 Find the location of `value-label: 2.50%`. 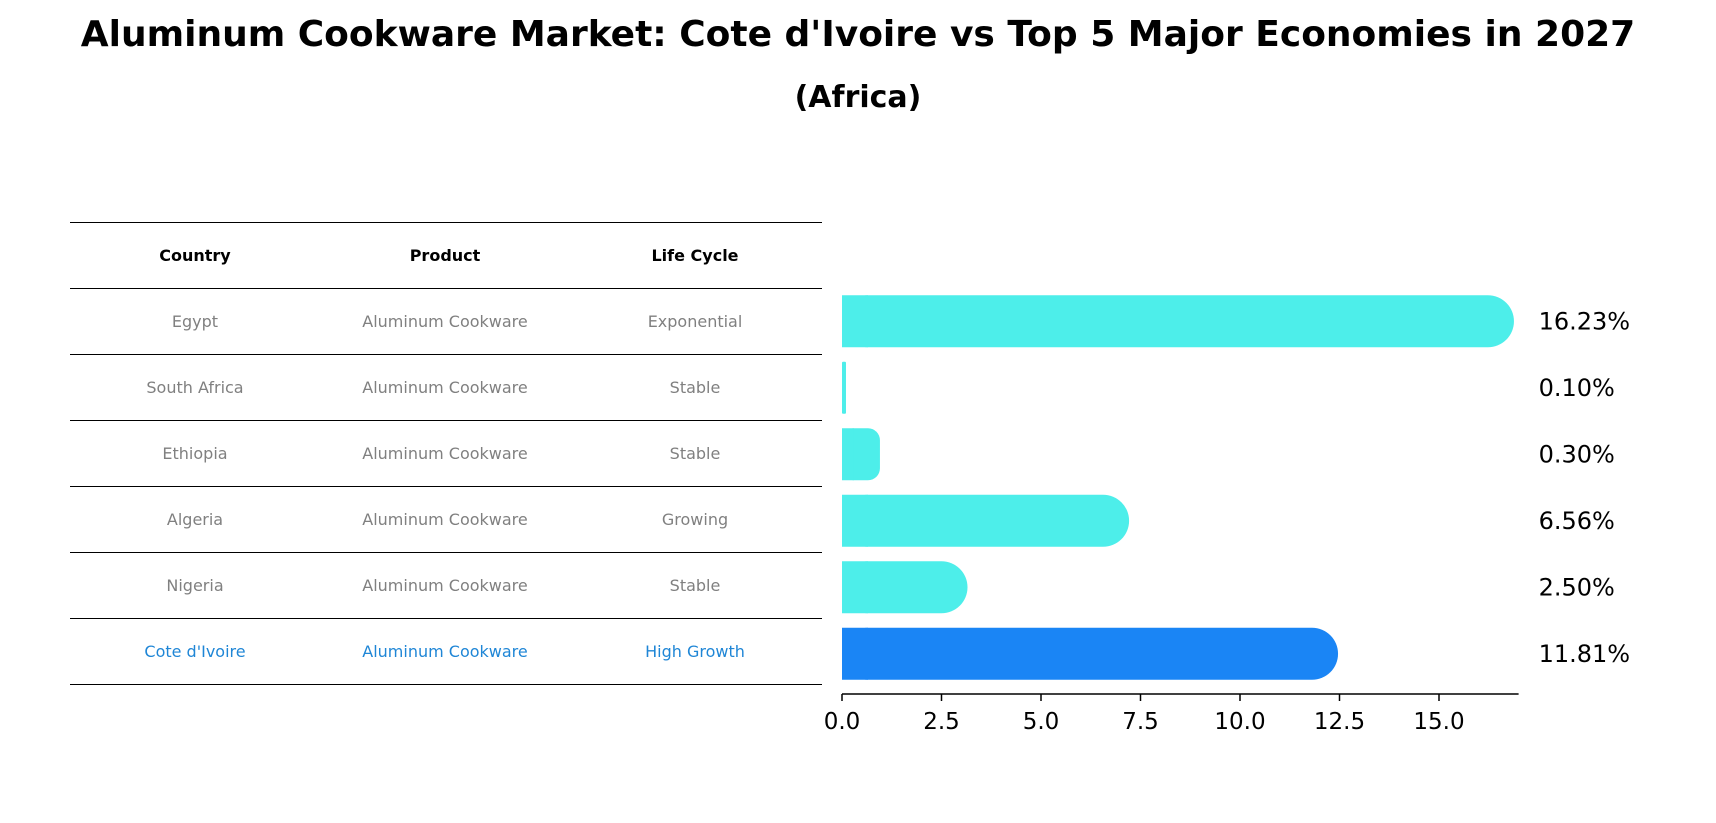

value-label: 2.50% is located at coordinates (1577, 587).